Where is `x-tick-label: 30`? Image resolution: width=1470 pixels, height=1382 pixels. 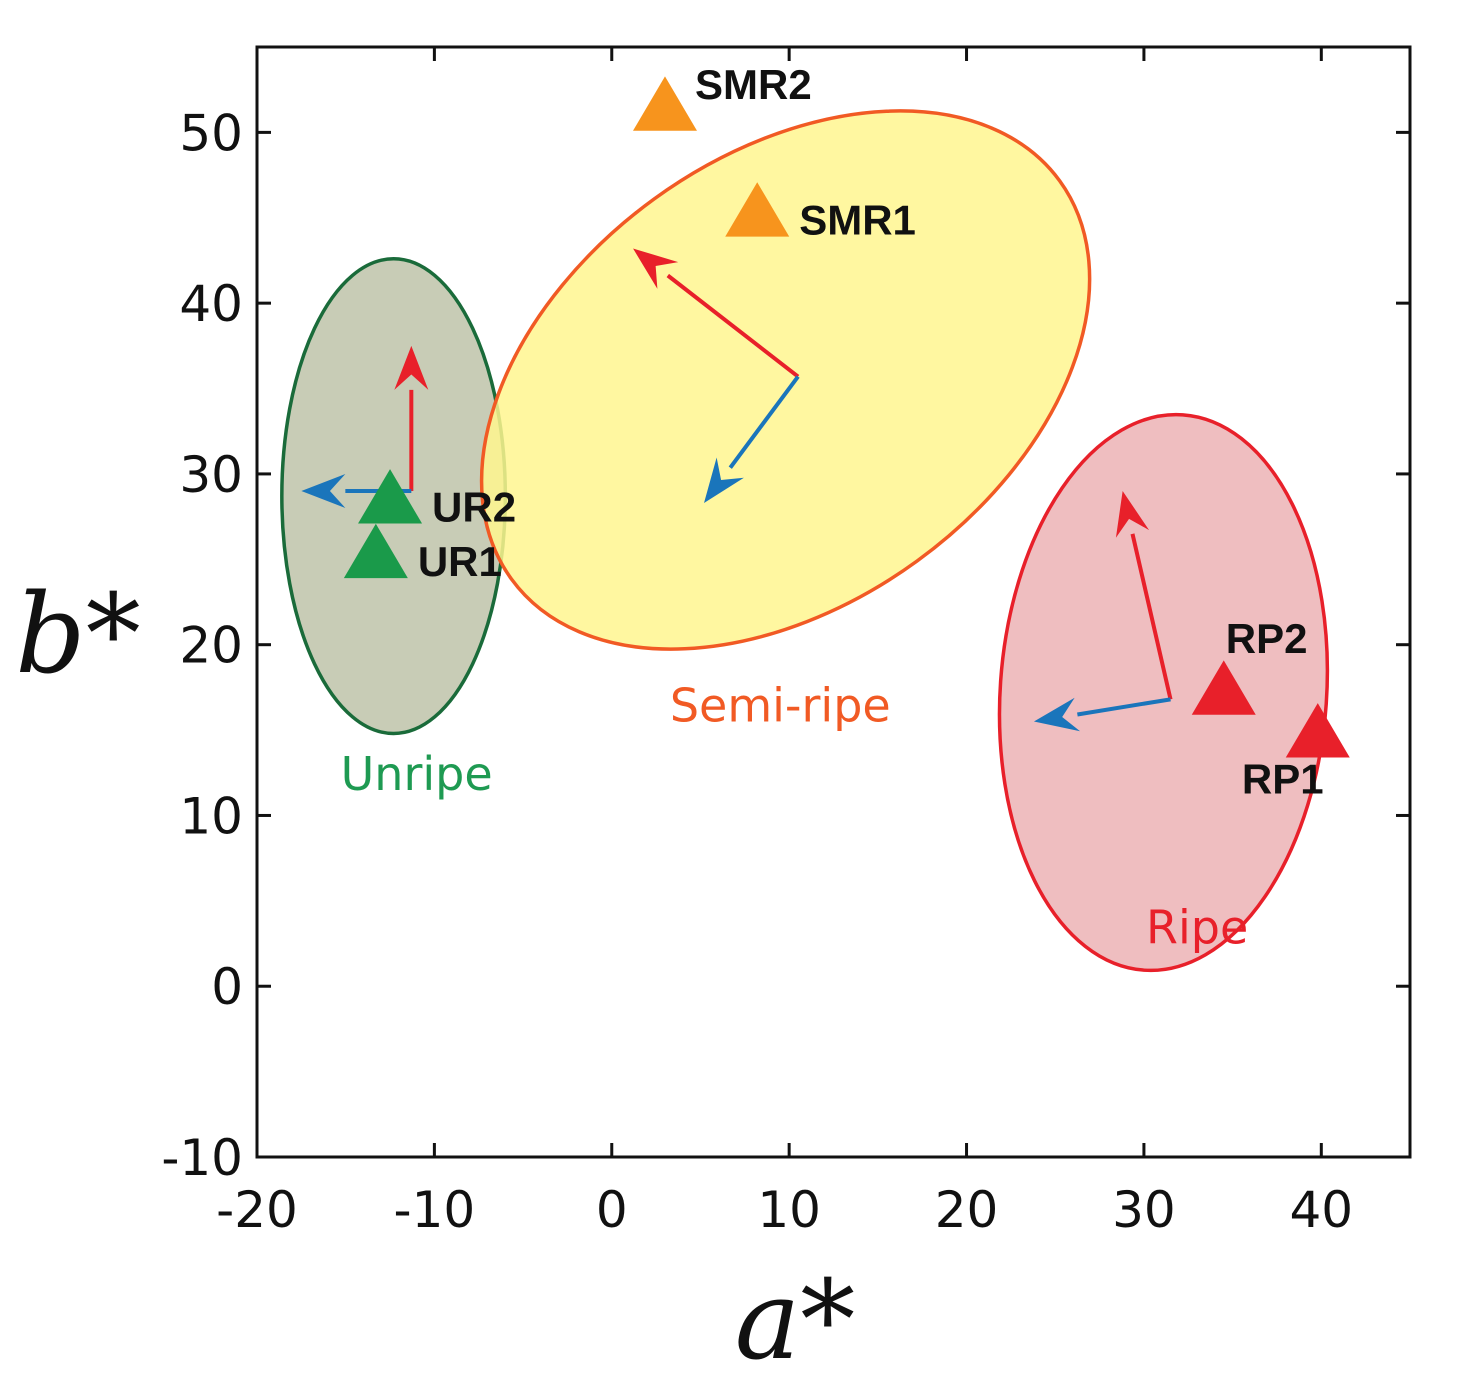 x-tick-label: 30 is located at coordinates (1144, 1210).